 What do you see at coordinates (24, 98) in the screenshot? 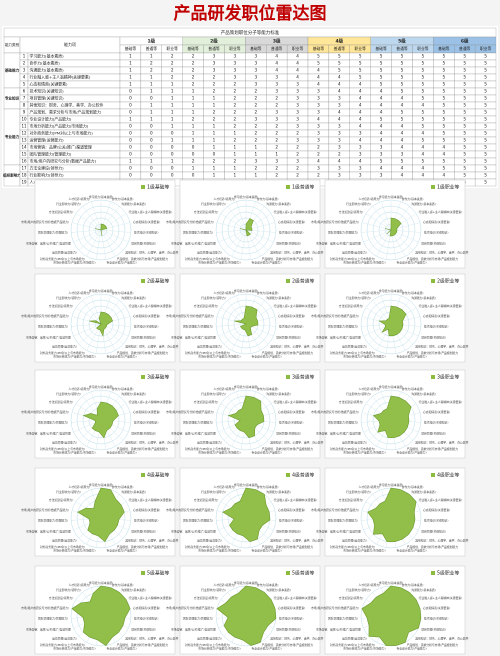
I see `row-number: 7` at bounding box center [24, 98].